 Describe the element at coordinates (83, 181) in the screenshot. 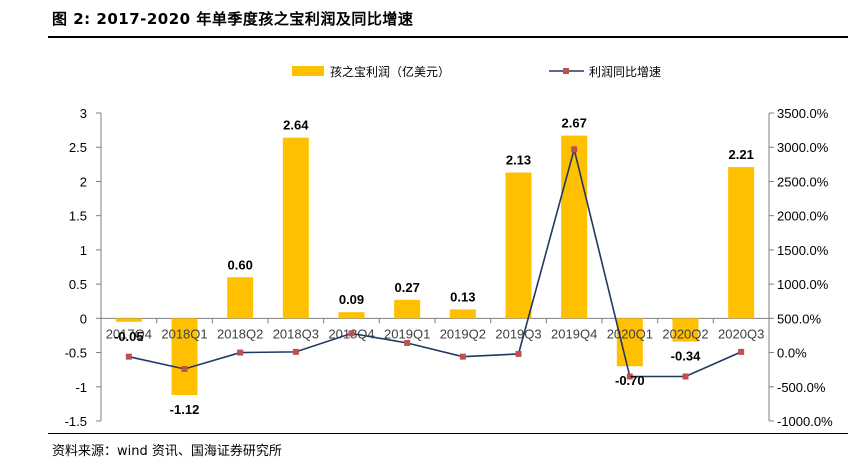

I see `y-left-tick-label: 2` at that location.